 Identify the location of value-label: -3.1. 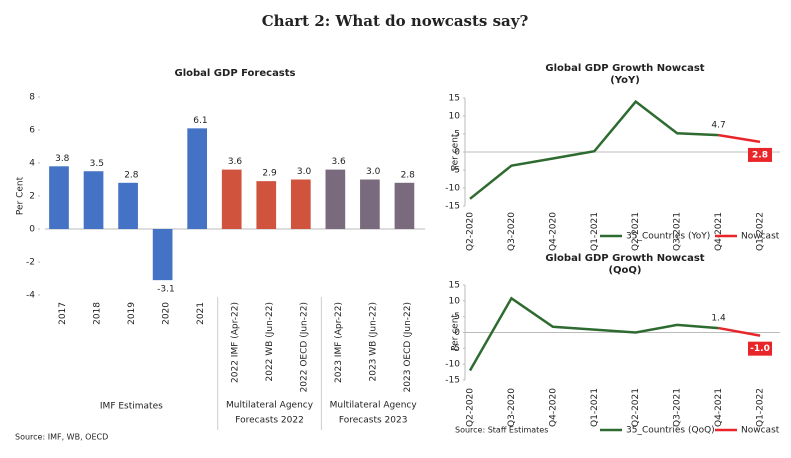
(166, 290).